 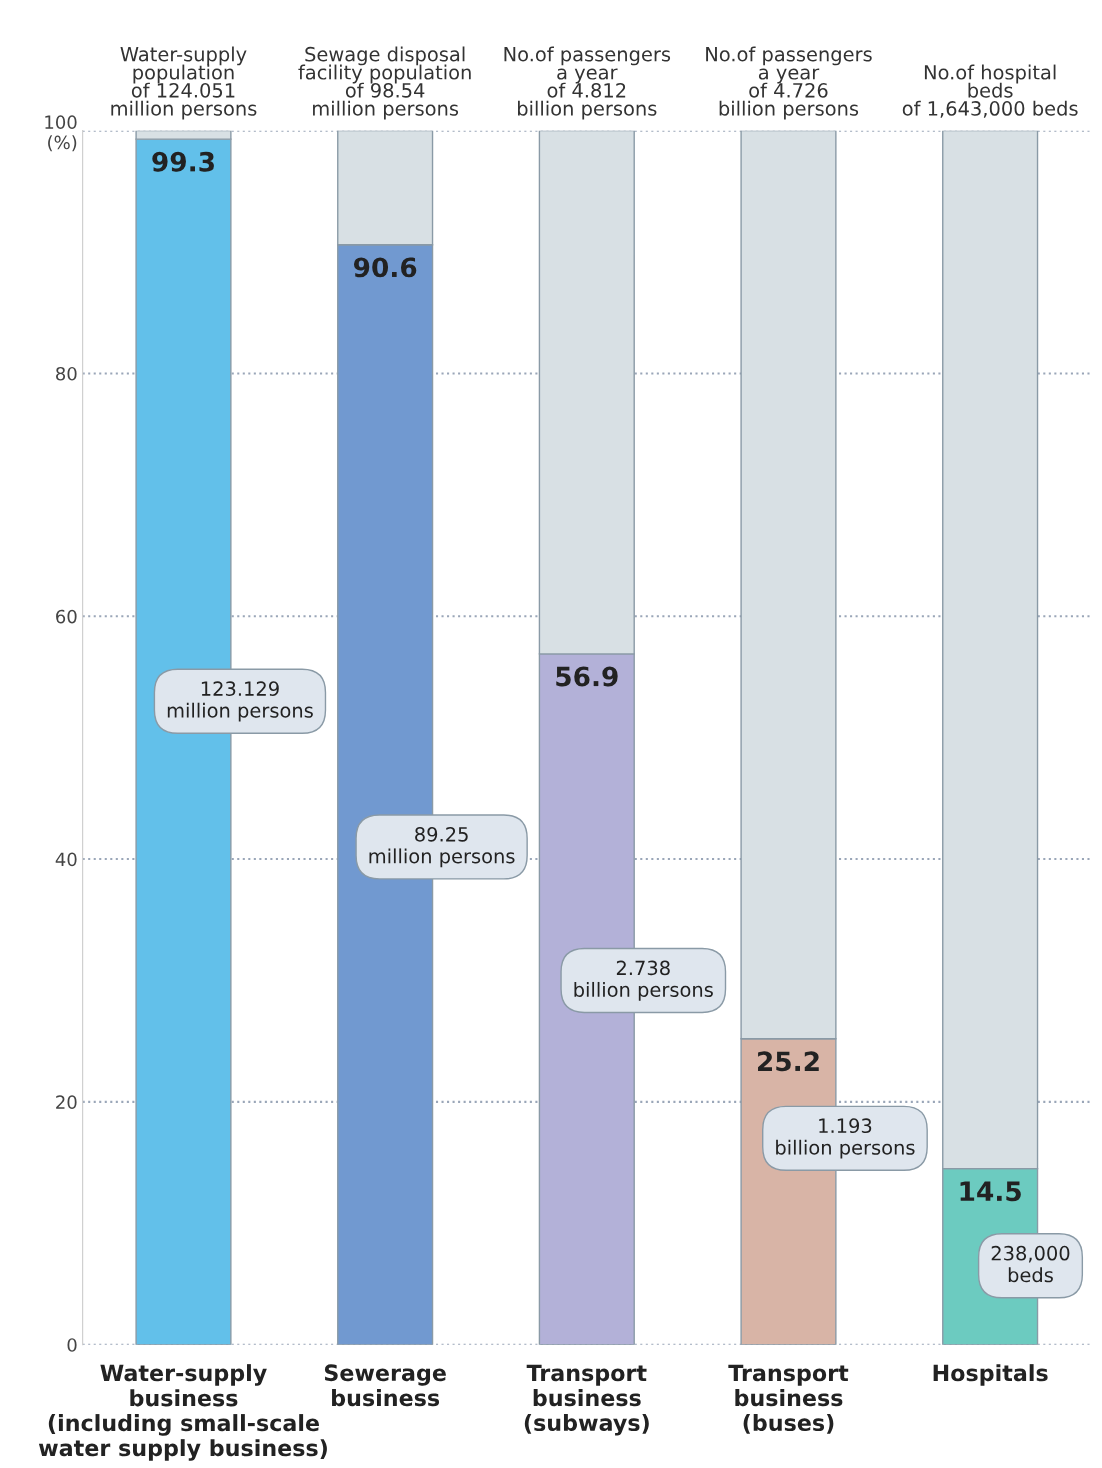 What do you see at coordinates (586, 1400) in the screenshot?
I see `x-tick-label: Transport business (subways)` at bounding box center [586, 1400].